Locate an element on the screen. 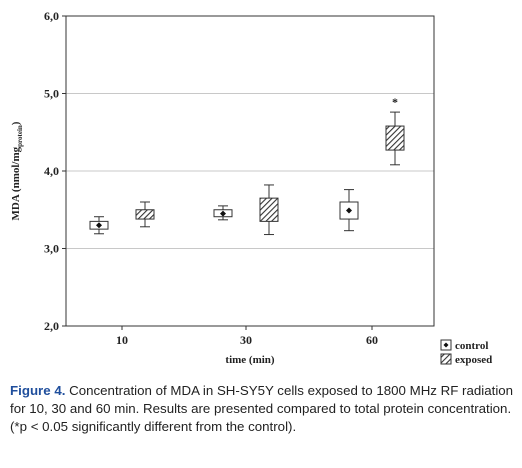 This screenshot has height=468, width=522. x-tick-label: 30 is located at coordinates (246, 340).